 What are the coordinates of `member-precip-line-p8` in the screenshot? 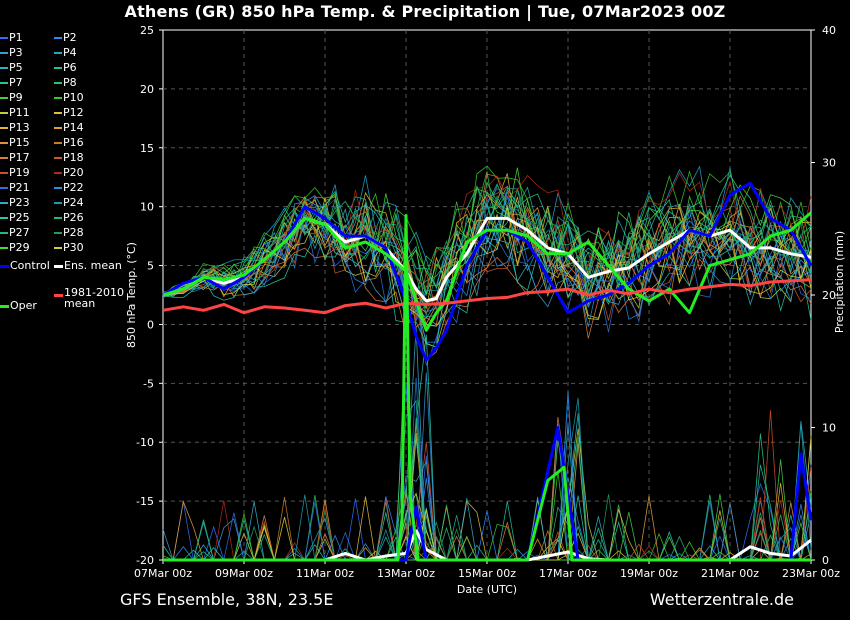 It's located at (487, 526).